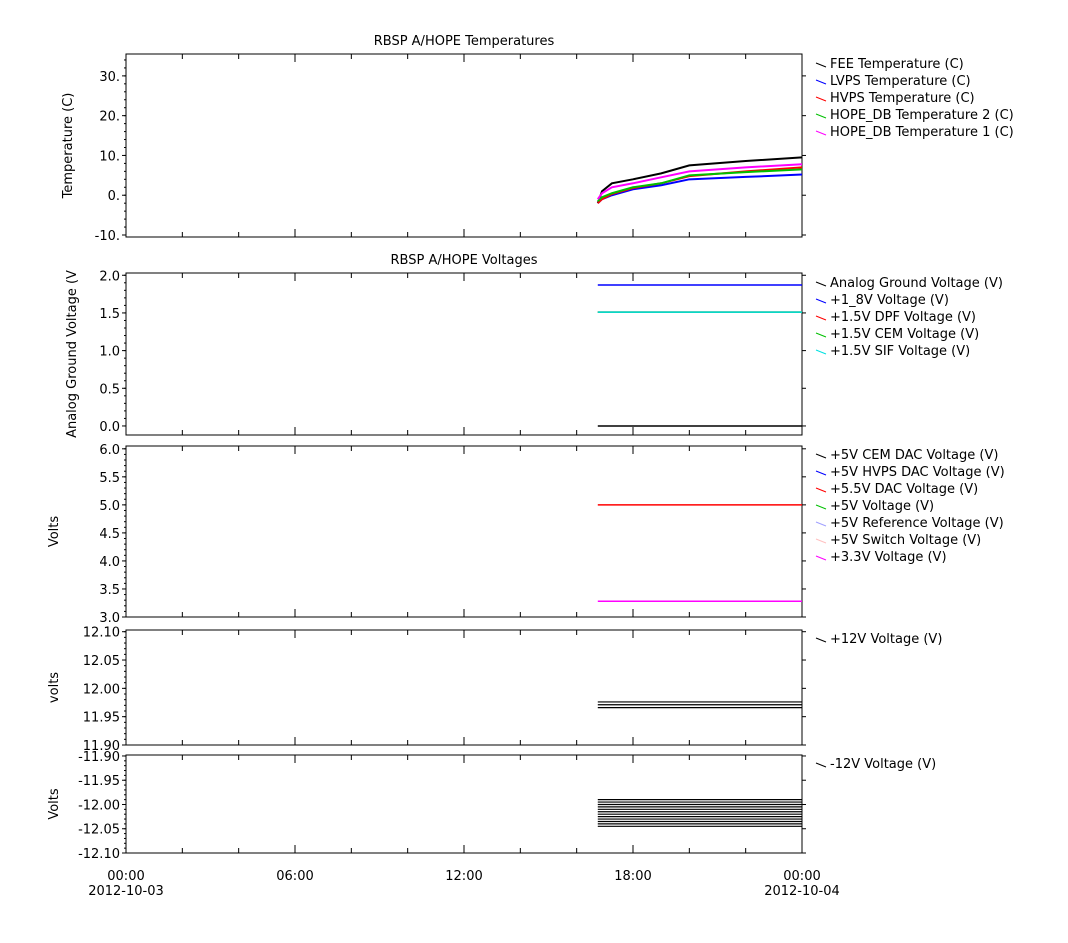 The width and height of the screenshot is (1068, 943). Describe the element at coordinates (109, 352) in the screenshot. I see `y-tick-label: 1.0` at that location.